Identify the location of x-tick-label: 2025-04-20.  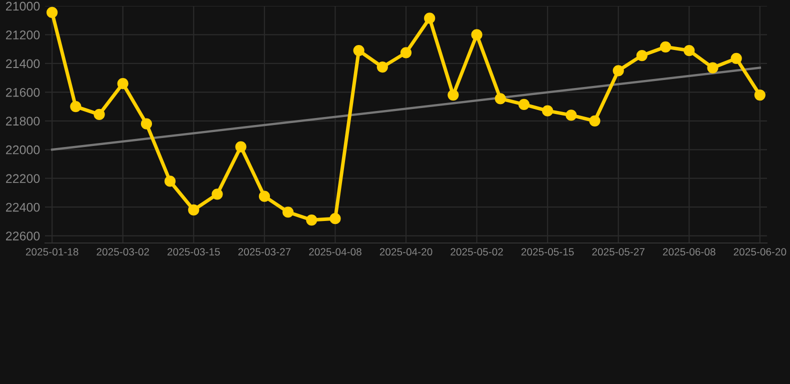
(406, 252).